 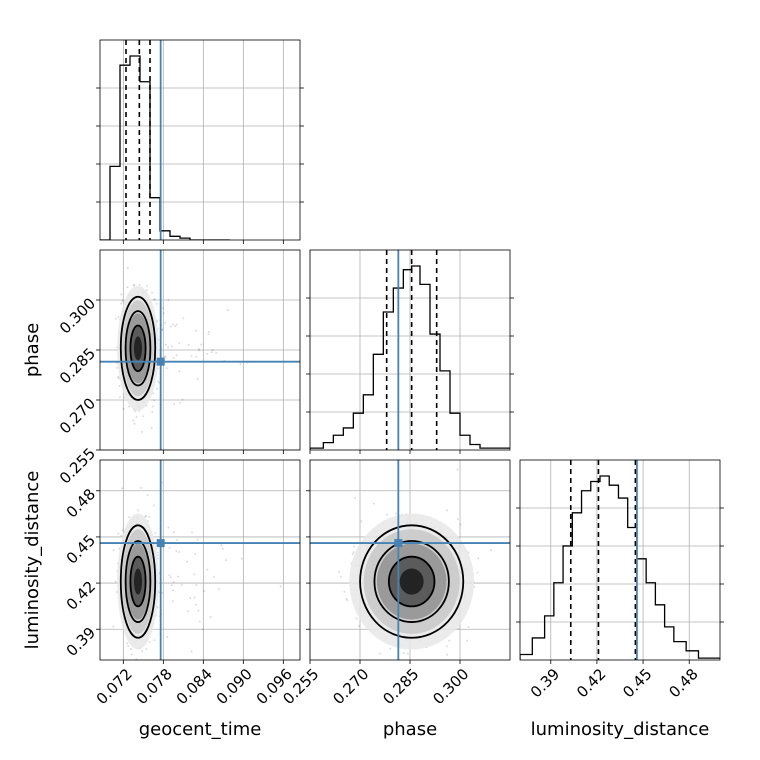 I want to click on y-tick-label: 0.300, so click(x=77, y=315).